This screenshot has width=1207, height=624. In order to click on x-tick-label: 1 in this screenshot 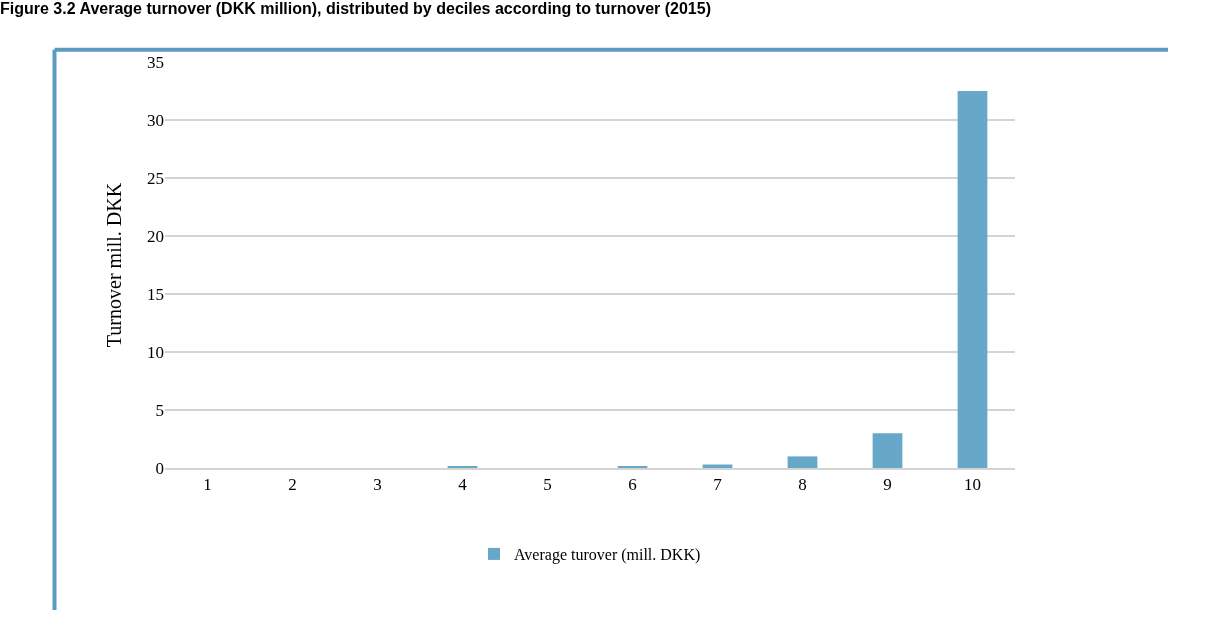, I will do `click(207, 485)`.